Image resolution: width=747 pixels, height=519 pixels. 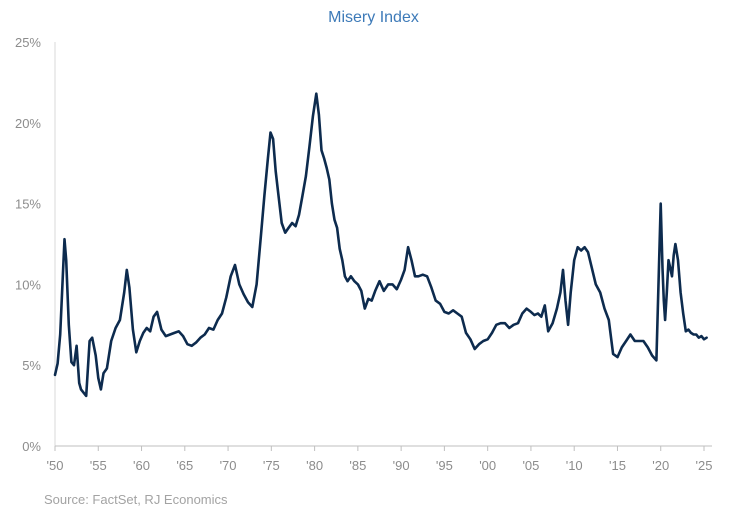 What do you see at coordinates (31, 365) in the screenshot?
I see `y-tick-label: 5%` at bounding box center [31, 365].